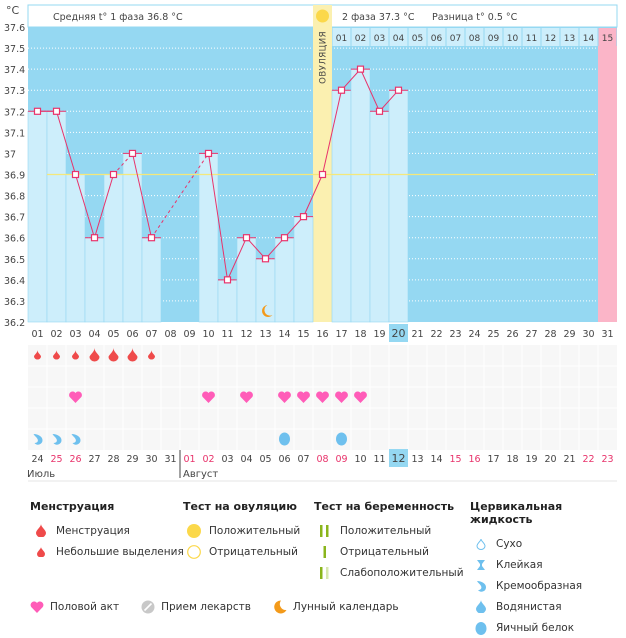 This screenshot has height=638, width=626. Describe the element at coordinates (455, 334) in the screenshot. I see `cycle-day-label: 23` at that location.